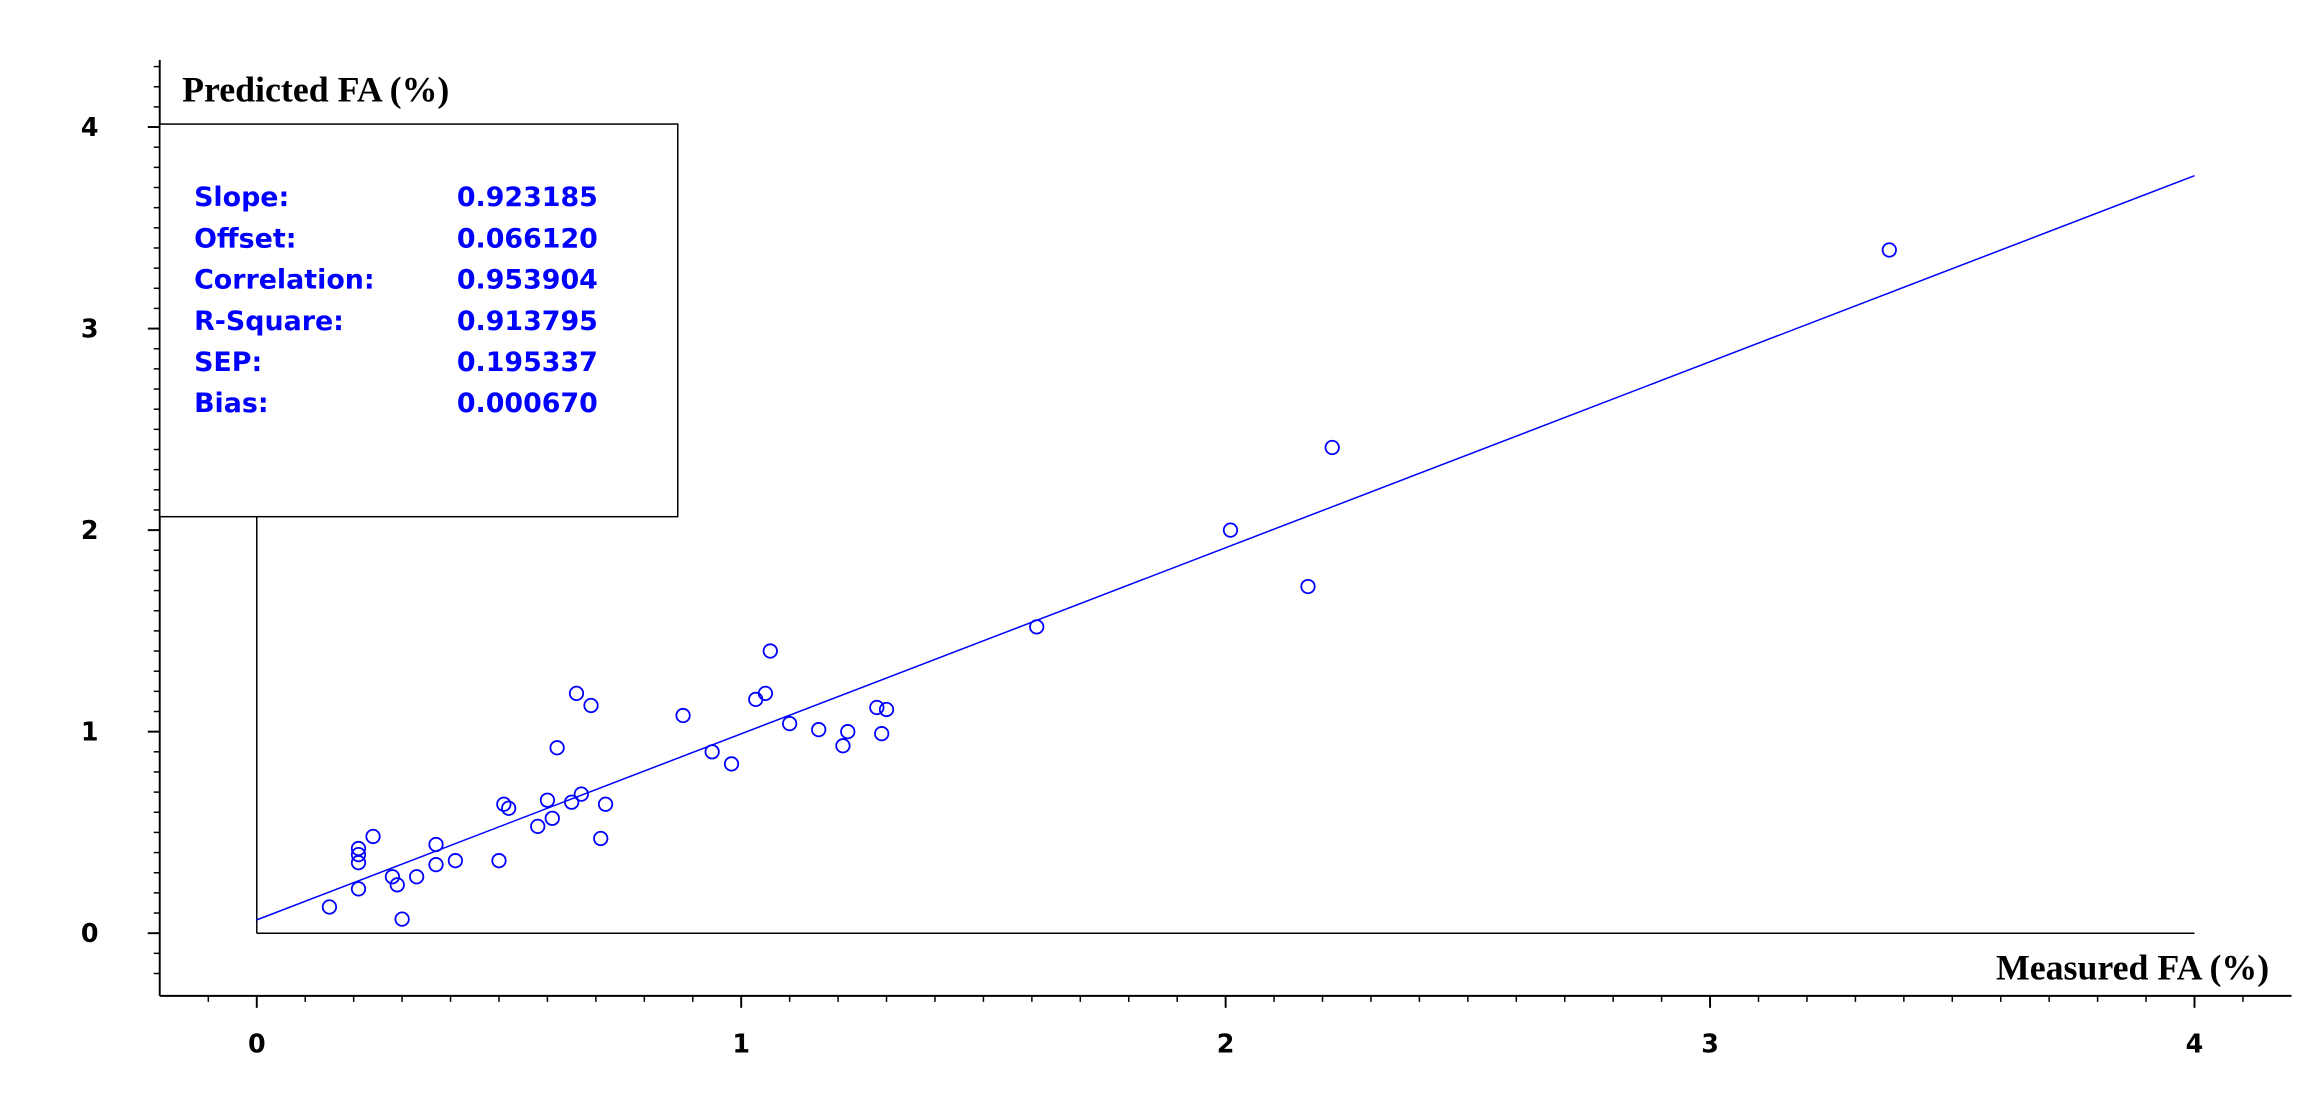  I want to click on stat-value: 0.913795, so click(527, 321).